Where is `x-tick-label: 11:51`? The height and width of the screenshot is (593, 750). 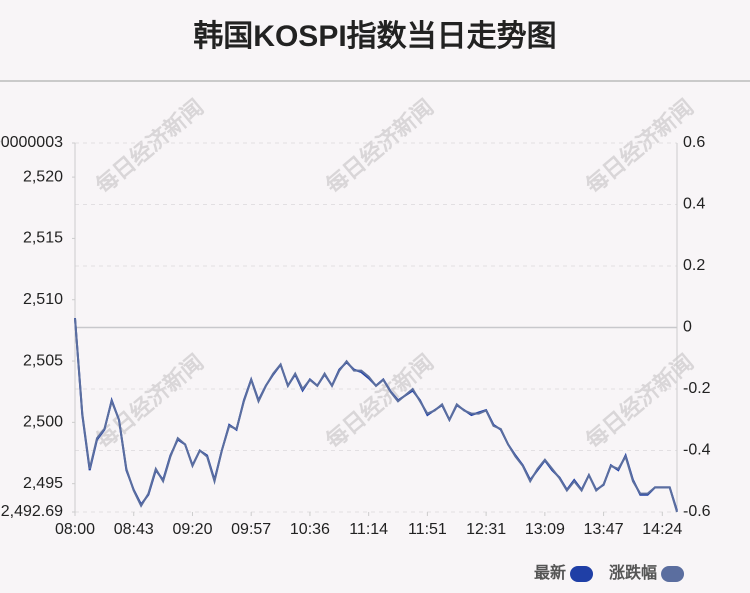 x-tick-label: 11:51 is located at coordinates (427, 529).